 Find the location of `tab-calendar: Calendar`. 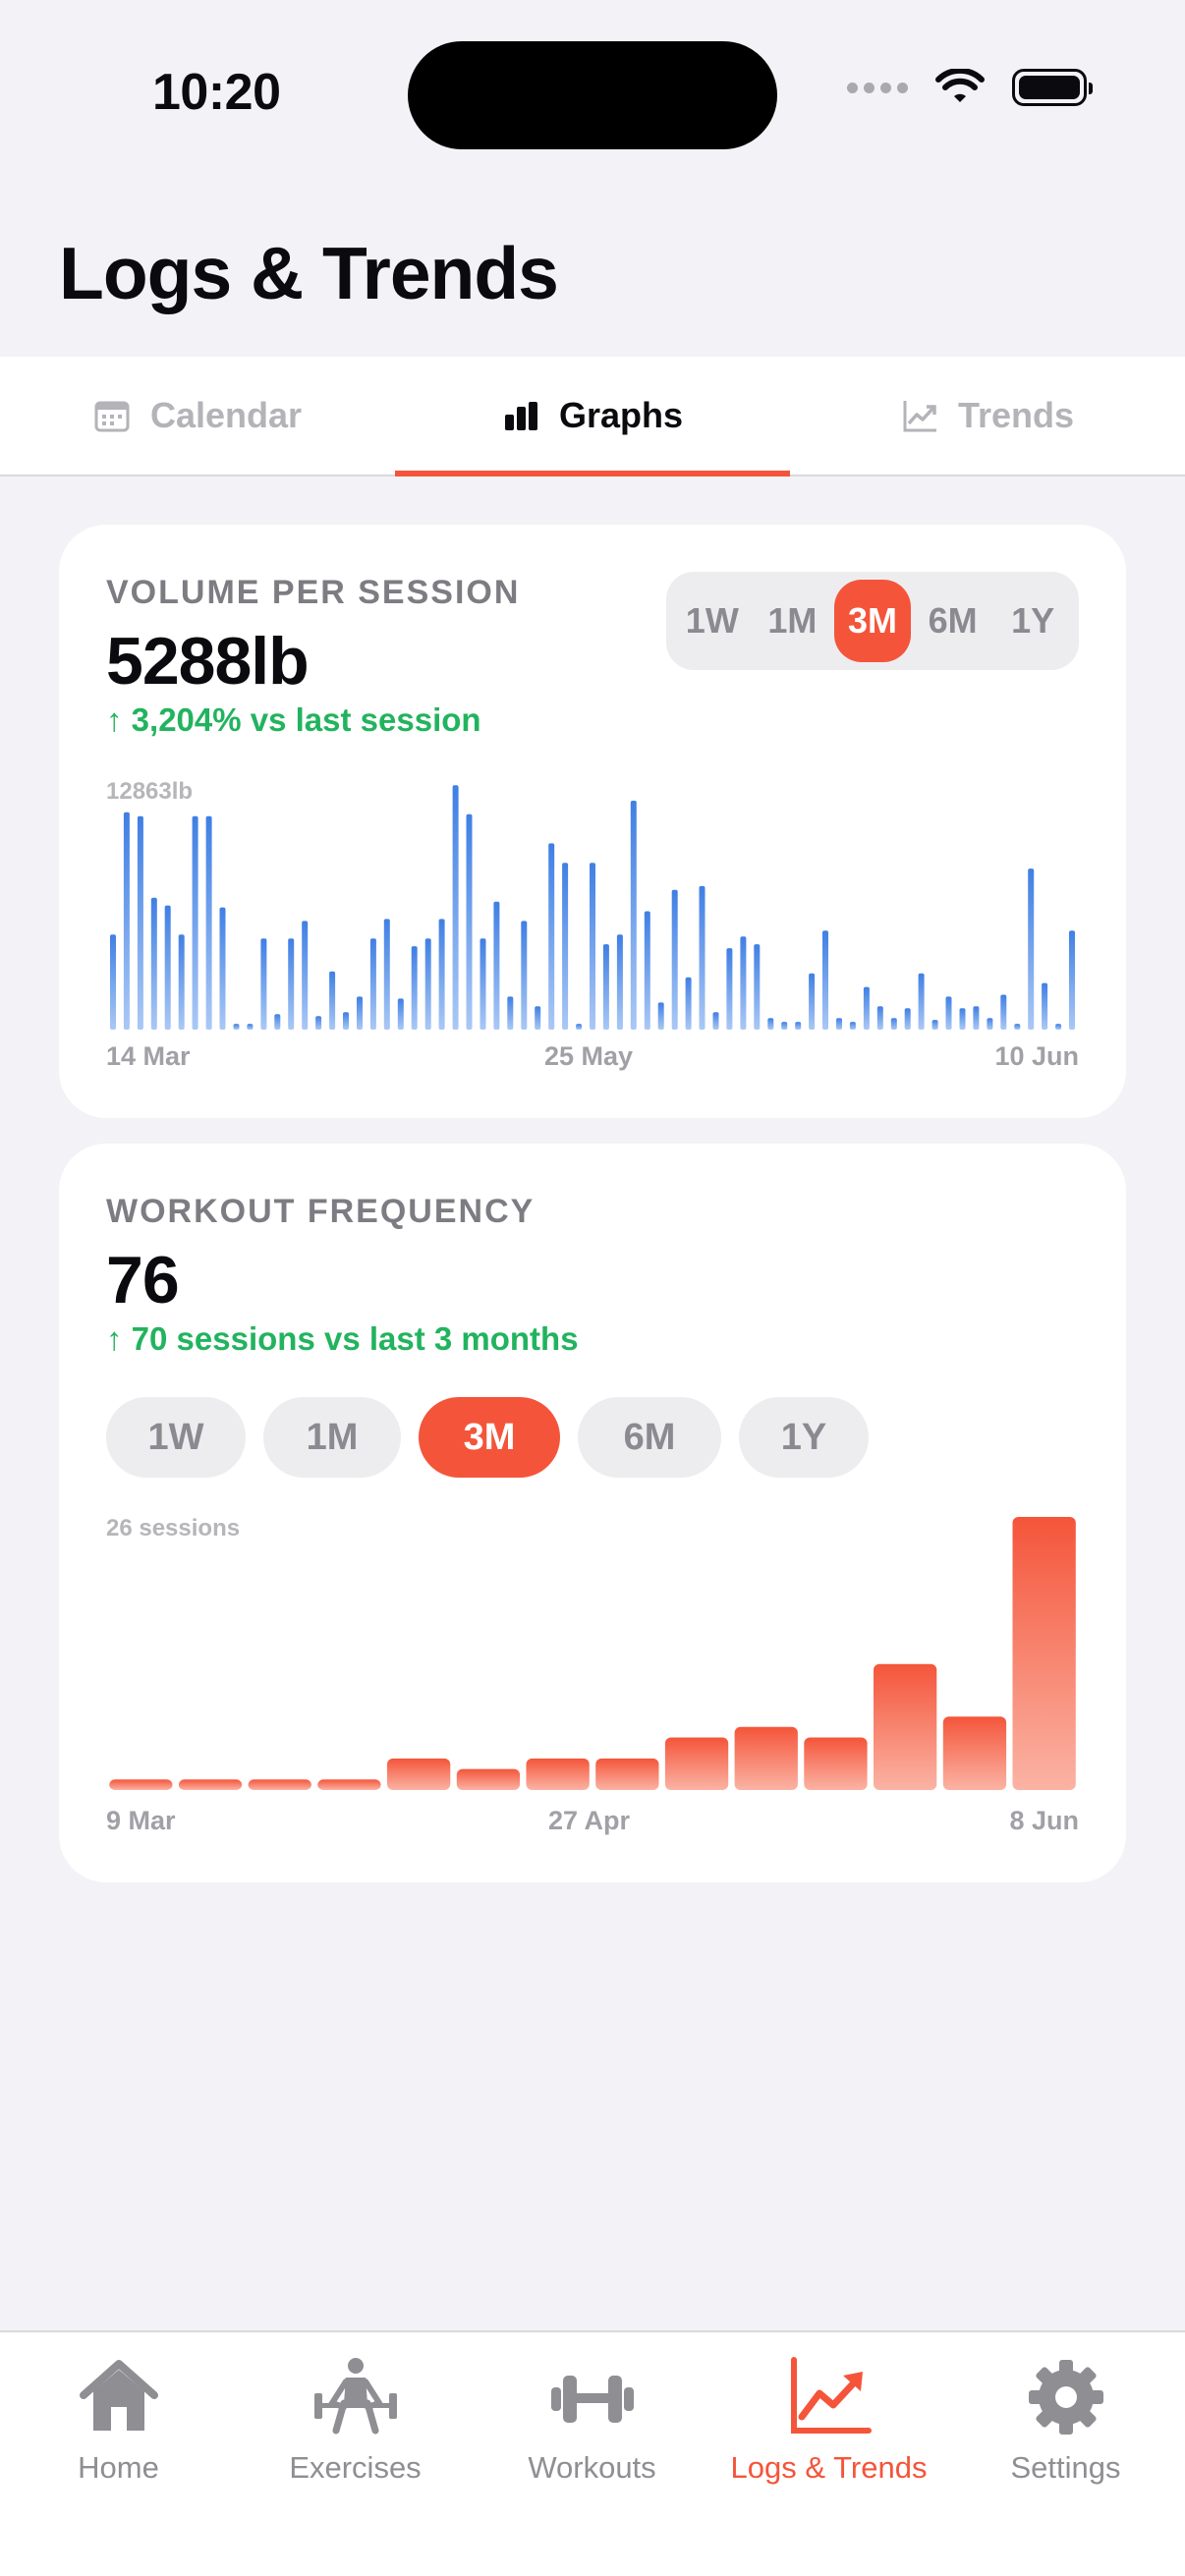

tab-calendar: Calendar is located at coordinates (198, 416).